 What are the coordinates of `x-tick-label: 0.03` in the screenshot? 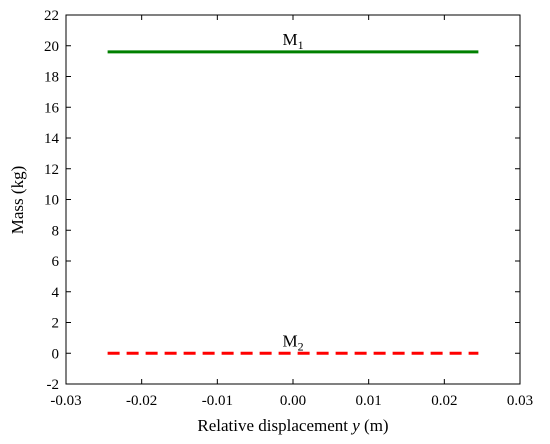 It's located at (520, 401).